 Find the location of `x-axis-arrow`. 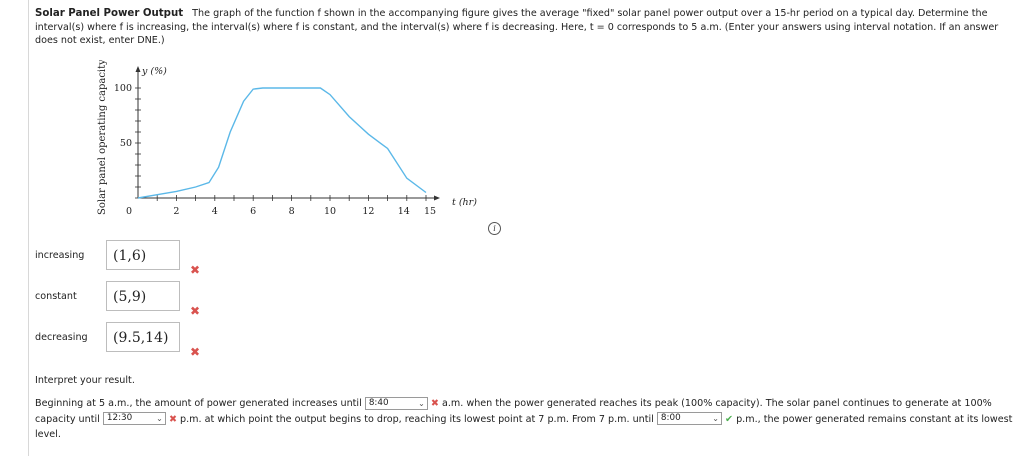

x-axis-arrow is located at coordinates (437, 198).